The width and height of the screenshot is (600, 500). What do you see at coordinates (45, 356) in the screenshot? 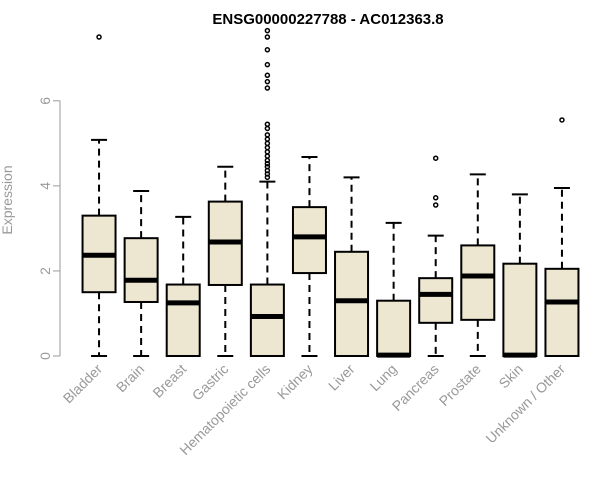
I see `y-tick-label: 0` at bounding box center [45, 356].